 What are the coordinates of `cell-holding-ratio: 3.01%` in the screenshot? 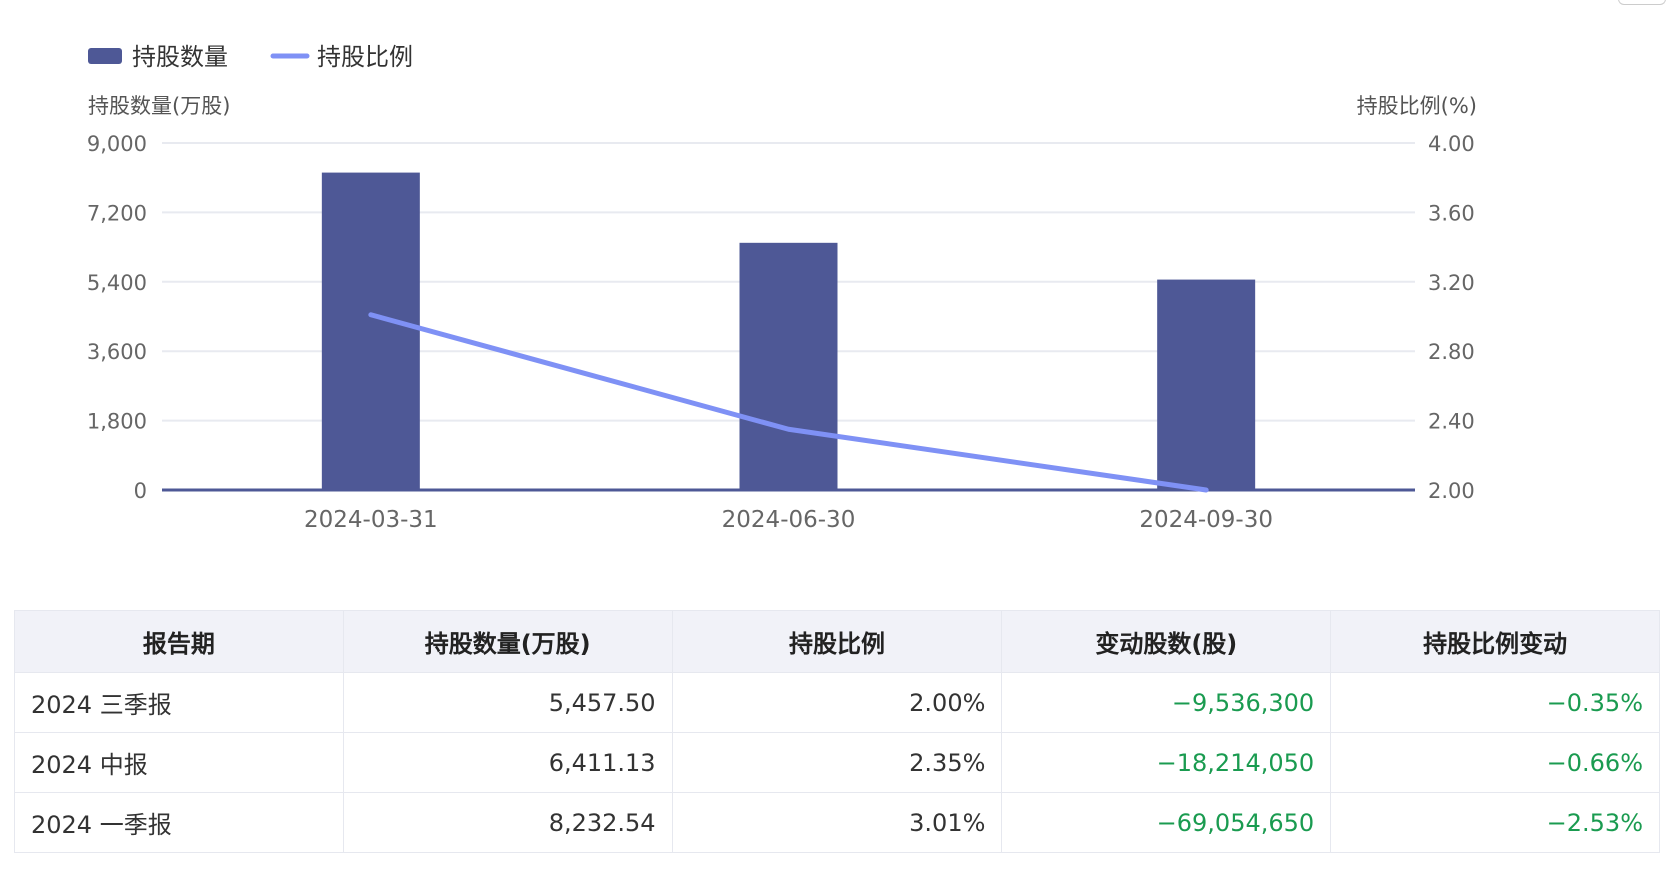 It's located at (837, 822).